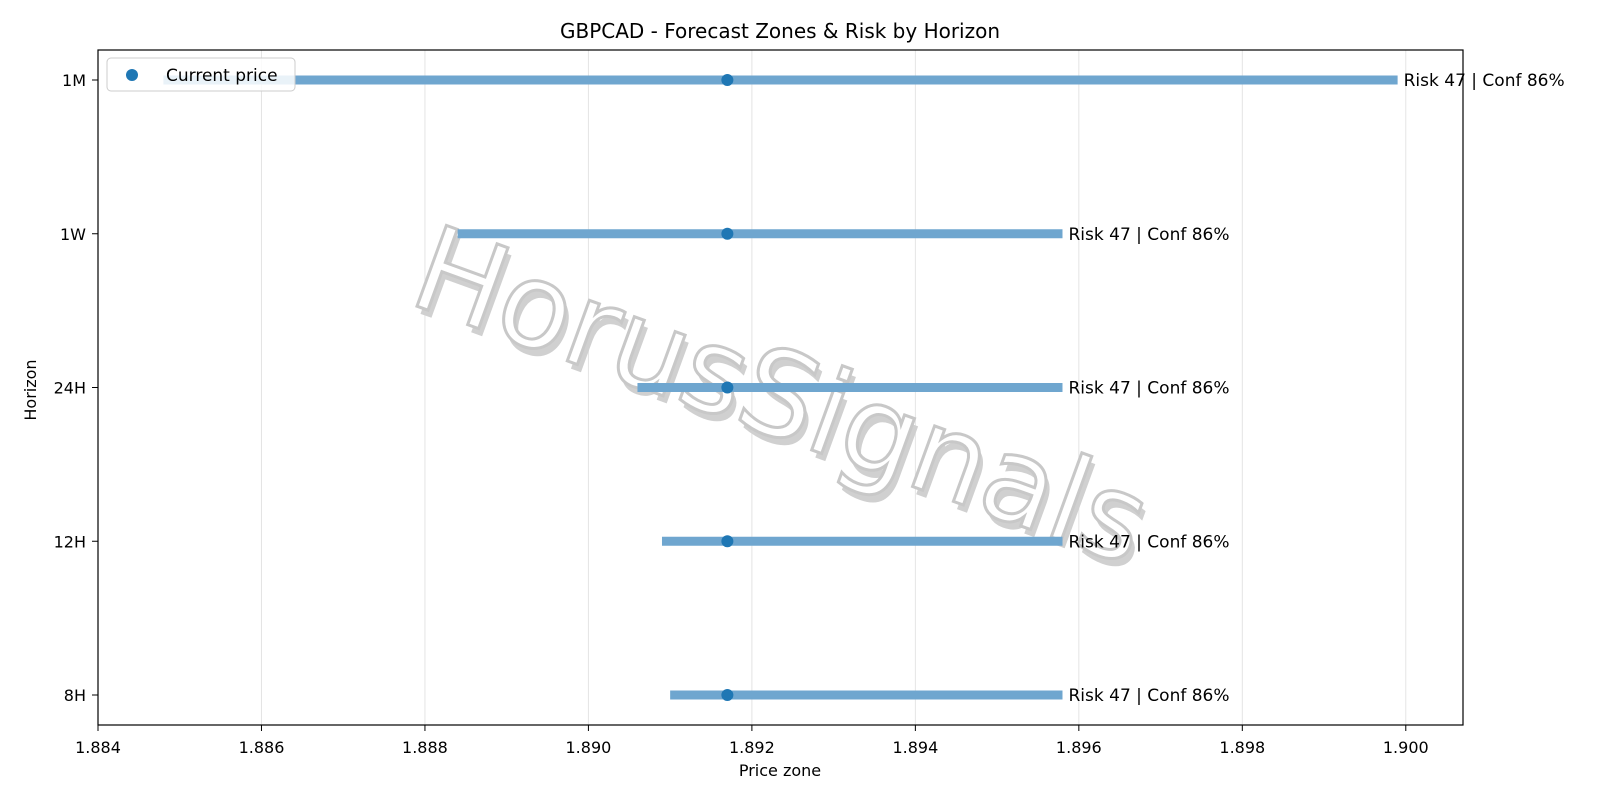 The image size is (1600, 800). Describe the element at coordinates (1484, 81) in the screenshot. I see `range-annotation-1m: Risk 47 | Conf 86%` at that location.